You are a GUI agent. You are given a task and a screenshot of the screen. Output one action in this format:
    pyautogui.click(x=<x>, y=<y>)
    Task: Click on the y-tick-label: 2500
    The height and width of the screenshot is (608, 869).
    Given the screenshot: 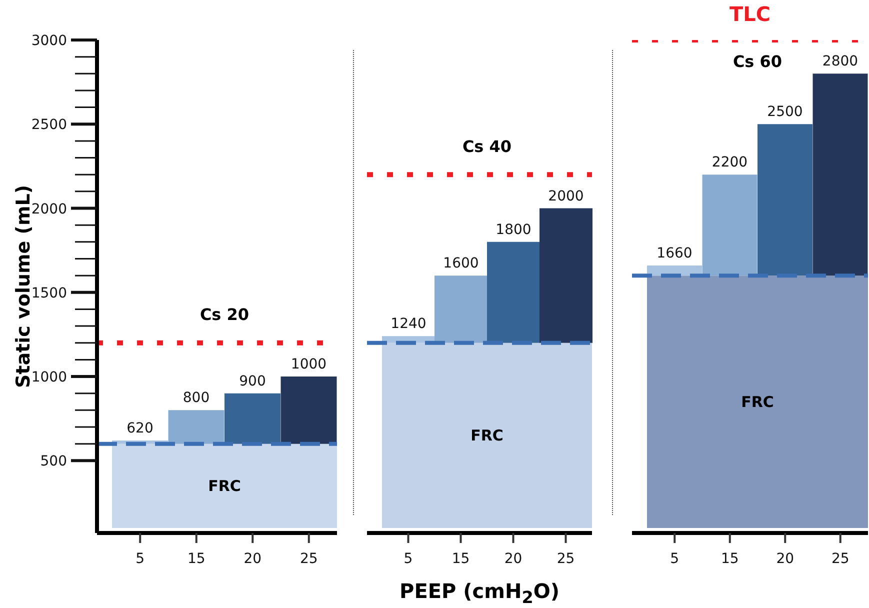 What is the action you would take?
    pyautogui.click(x=49, y=125)
    